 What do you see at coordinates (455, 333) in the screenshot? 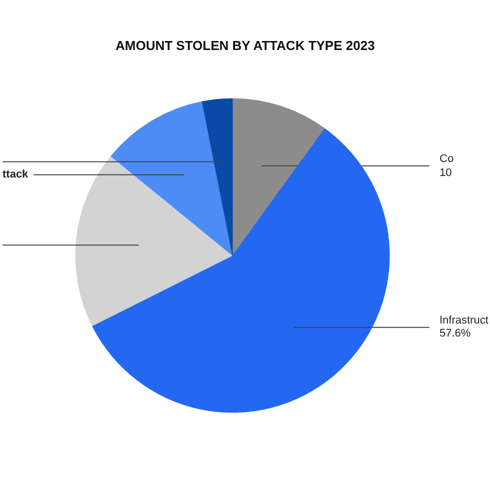
I see `data-label: 57.6%` at bounding box center [455, 333].